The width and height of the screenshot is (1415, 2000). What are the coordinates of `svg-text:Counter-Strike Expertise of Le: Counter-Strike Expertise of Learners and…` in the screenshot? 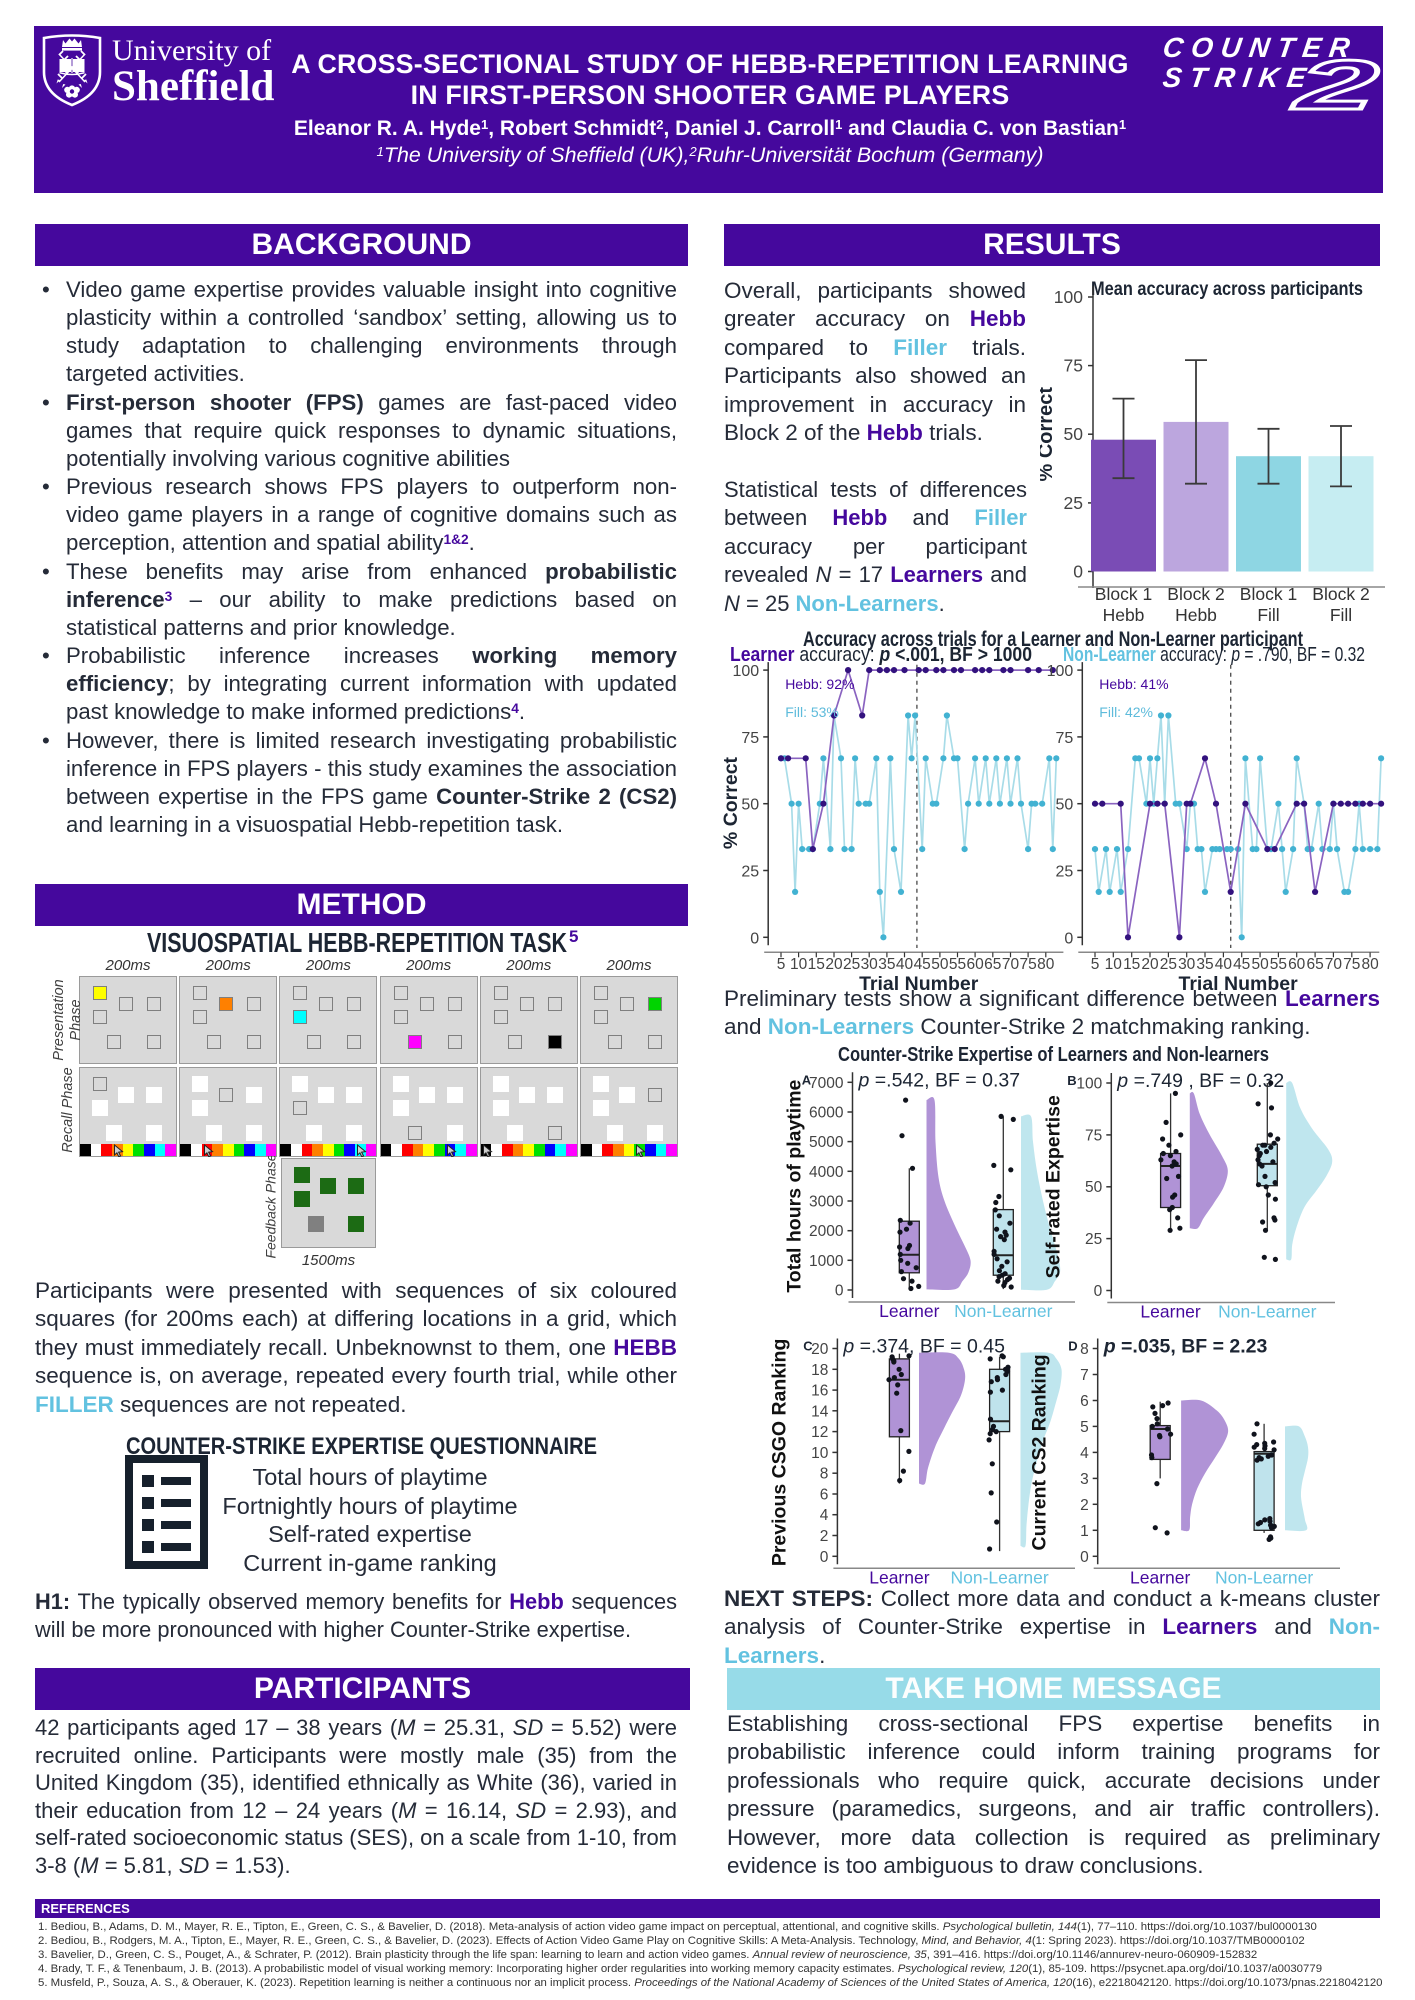 It's located at (1053, 1054).